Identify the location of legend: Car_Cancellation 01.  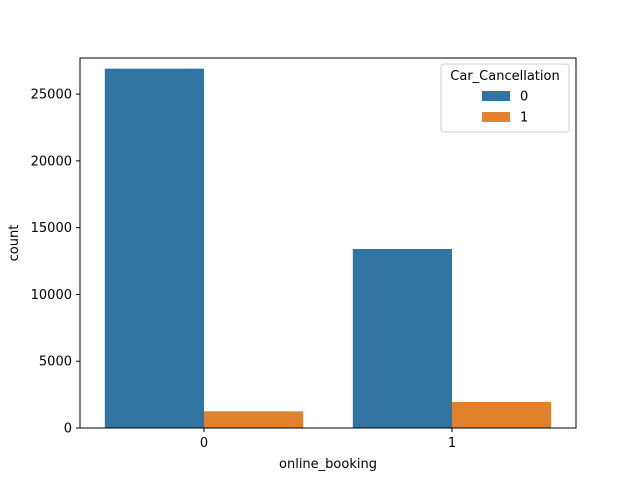
(505, 98).